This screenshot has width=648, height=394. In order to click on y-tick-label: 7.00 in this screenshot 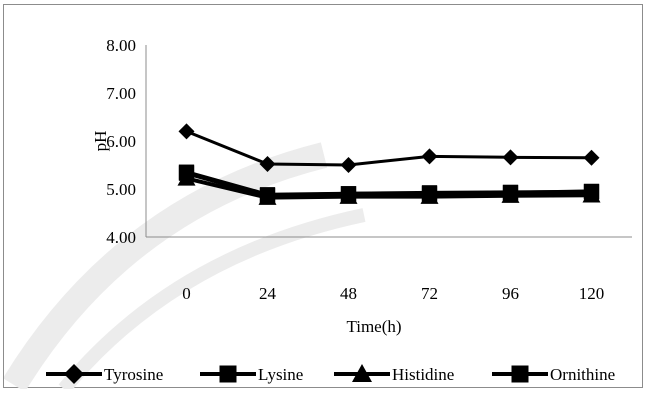, I will do `click(121, 93)`.